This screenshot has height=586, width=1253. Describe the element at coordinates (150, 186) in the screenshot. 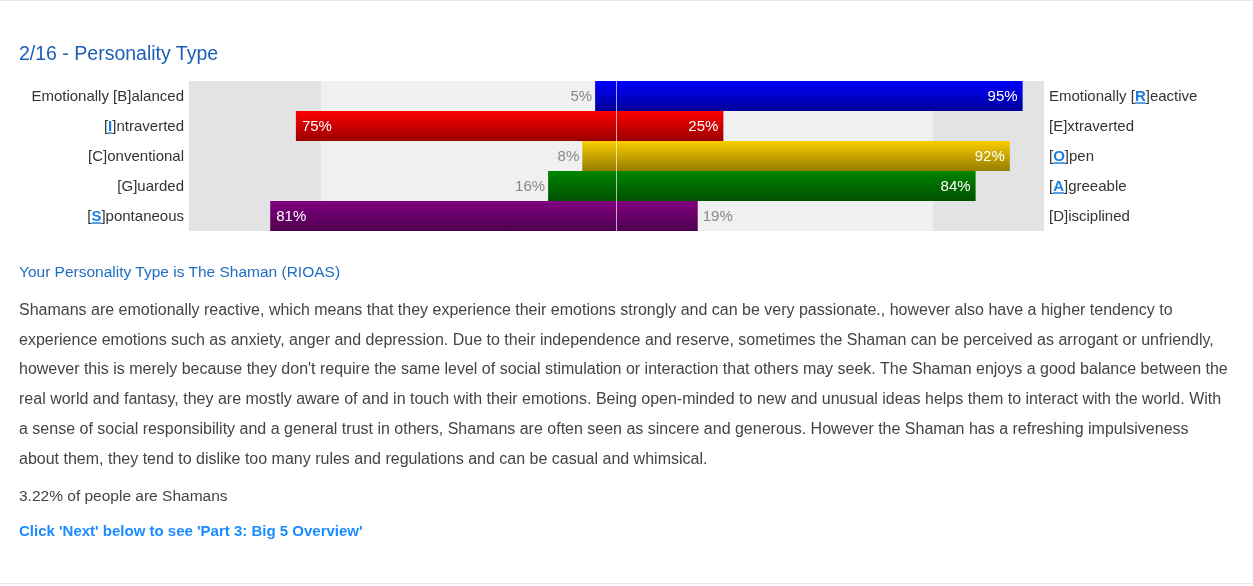

I see `y-tick-label: [G]uarded` at that location.